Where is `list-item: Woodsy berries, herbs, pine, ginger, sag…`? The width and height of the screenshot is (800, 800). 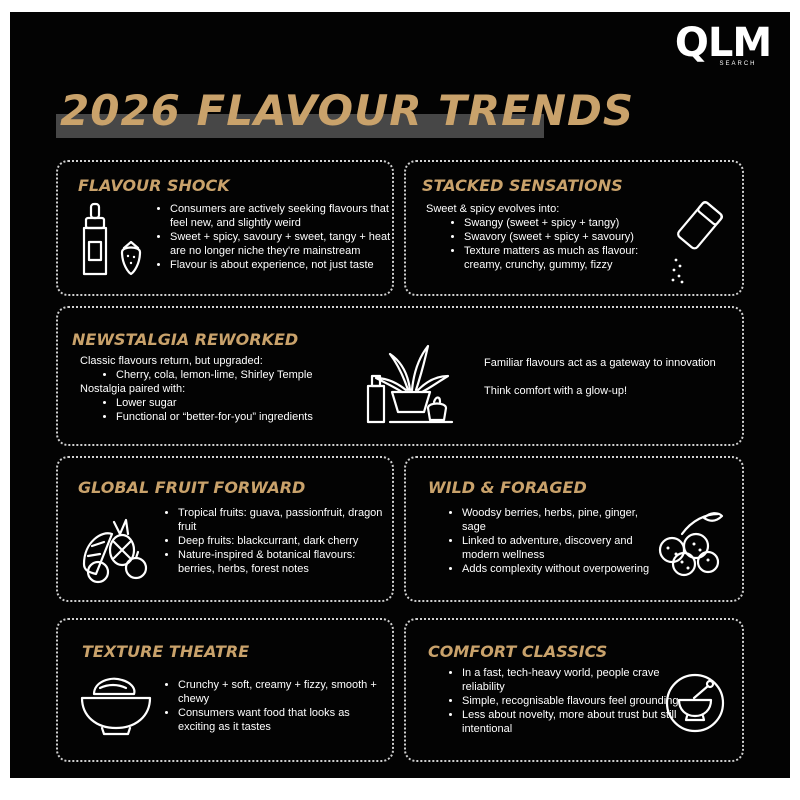
list-item: Woodsy berries, herbs, pine, ginger, sag… is located at coordinates (562, 520).